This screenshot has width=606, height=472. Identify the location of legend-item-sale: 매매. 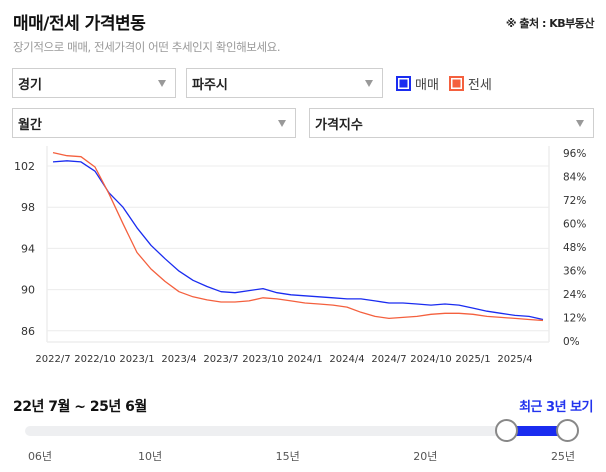
(417, 83).